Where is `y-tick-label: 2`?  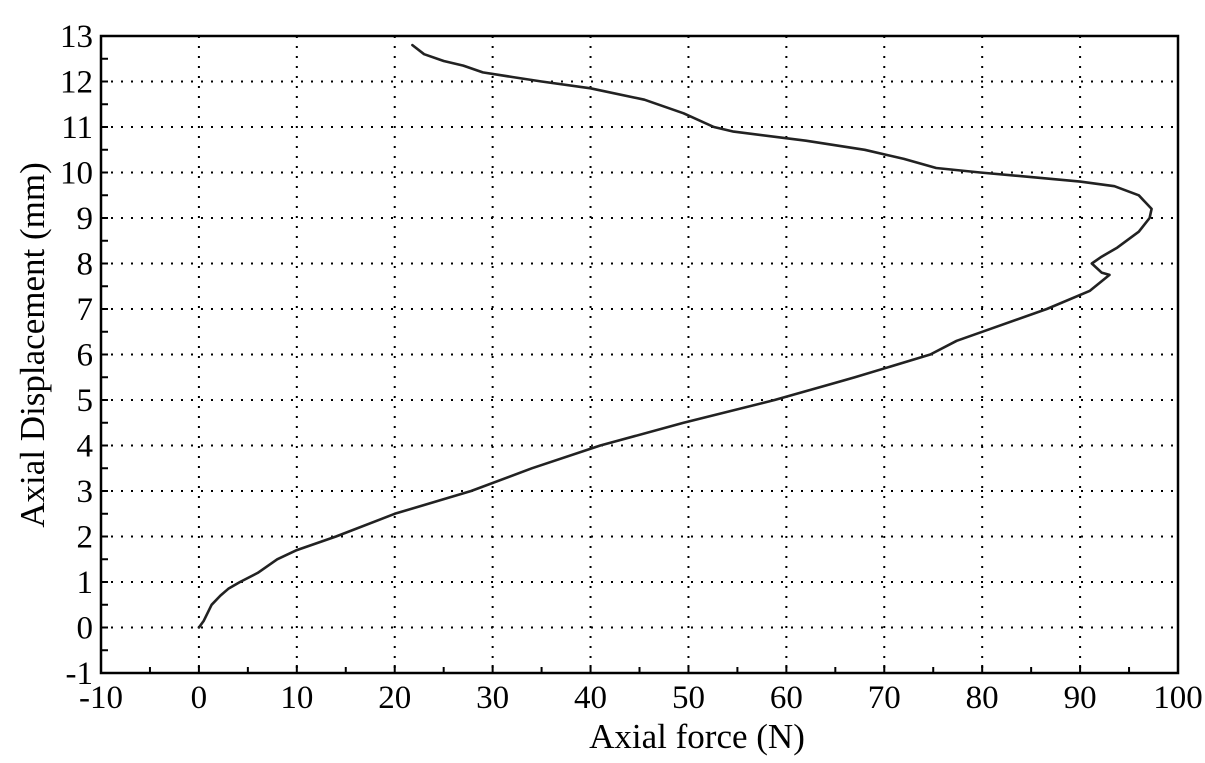 y-tick-label: 2 is located at coordinates (85, 538).